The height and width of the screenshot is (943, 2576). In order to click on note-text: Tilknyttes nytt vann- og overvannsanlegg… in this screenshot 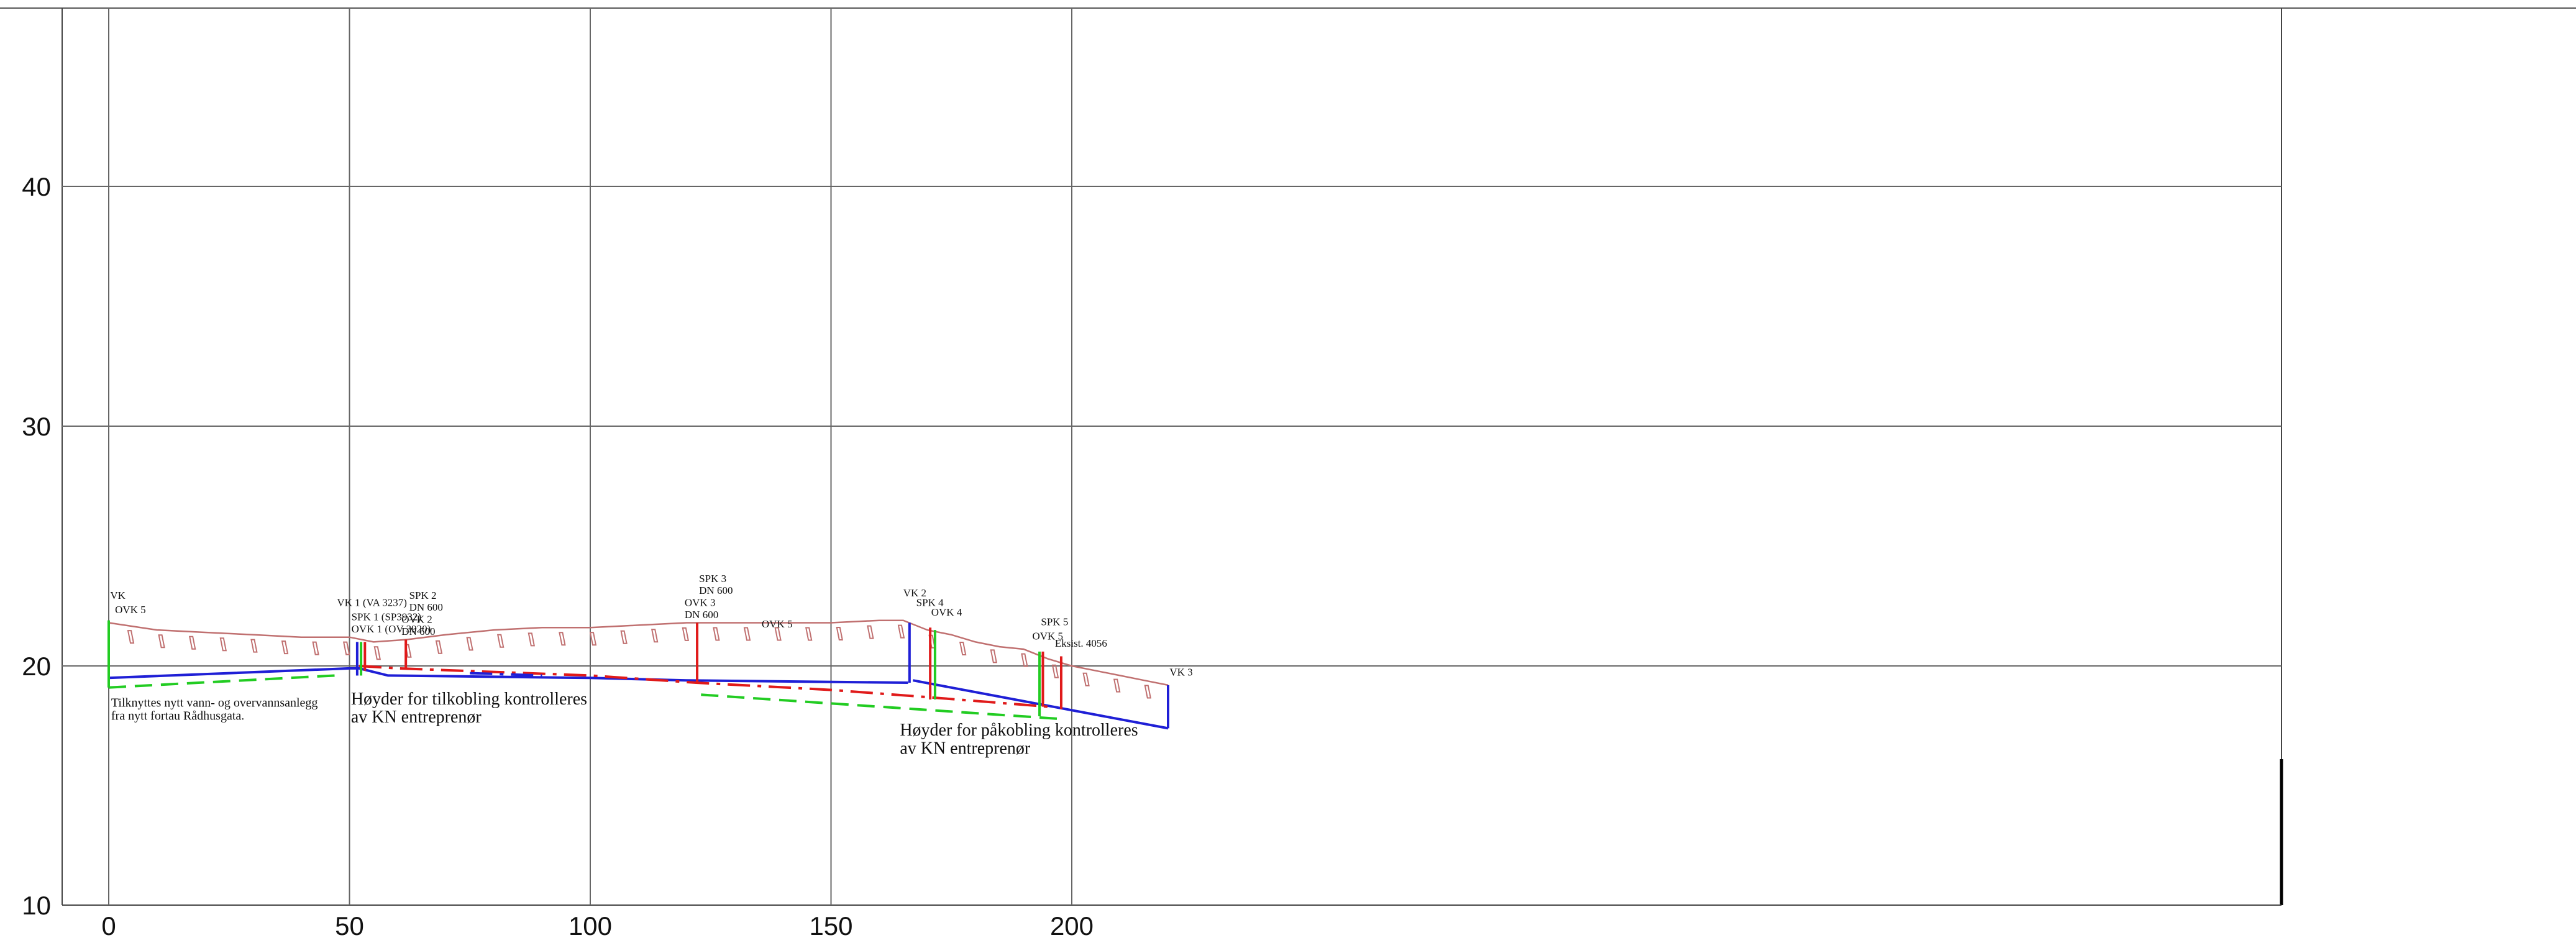, I will do `click(214, 710)`.